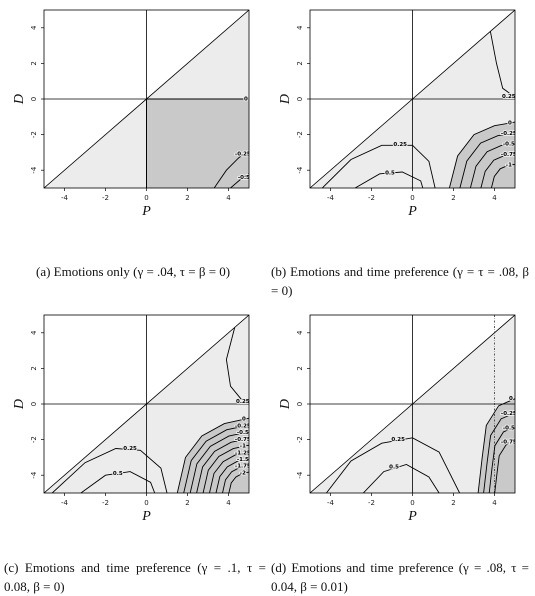 This screenshot has height=596, width=535. I want to click on caption: (a) Emotions only (γ = .04, τ = β = 0), so click(133, 271).